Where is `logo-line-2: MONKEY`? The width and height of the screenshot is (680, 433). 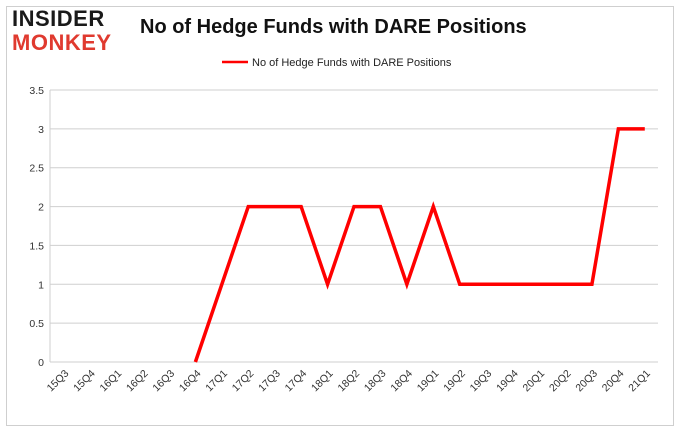
logo-line-2: MONKEY is located at coordinates (62, 42).